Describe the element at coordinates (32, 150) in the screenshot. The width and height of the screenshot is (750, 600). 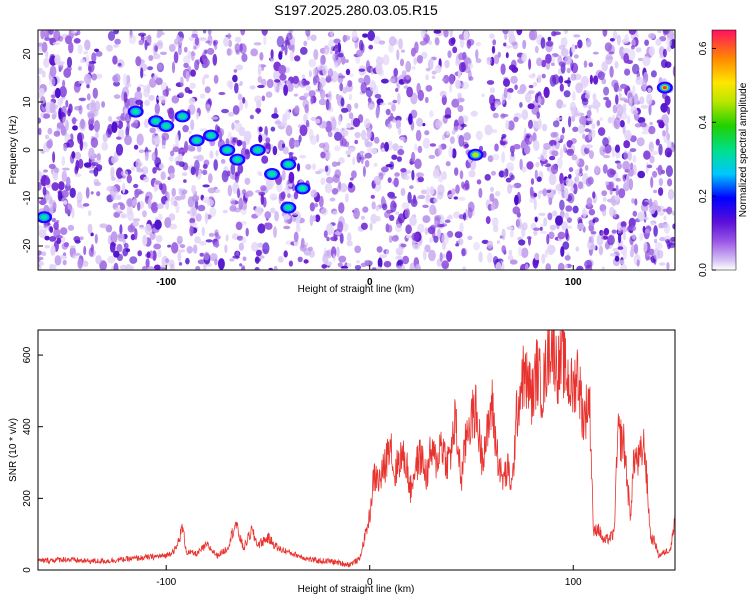
I see `heatmap-y-ticks: -20 -10 0 10 20` at that location.